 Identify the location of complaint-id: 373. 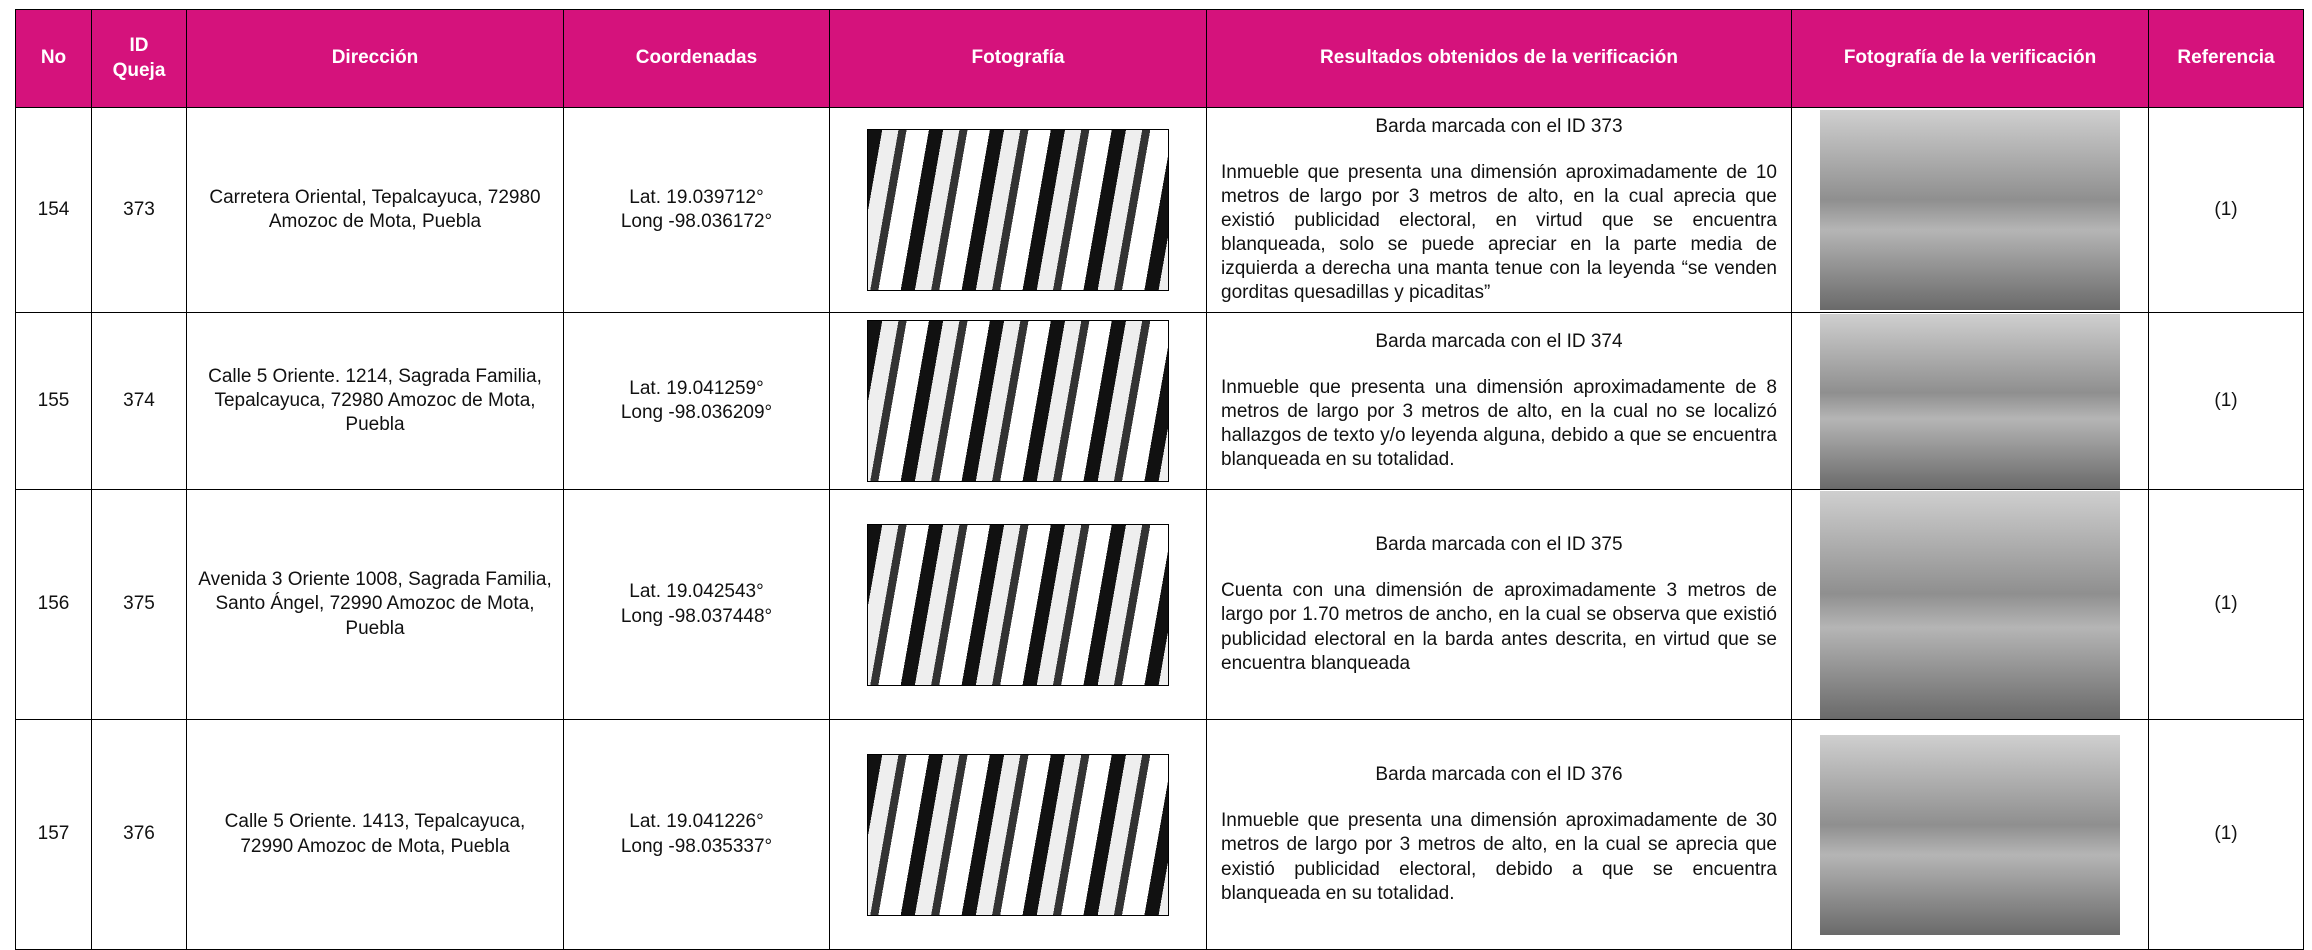
(139, 210).